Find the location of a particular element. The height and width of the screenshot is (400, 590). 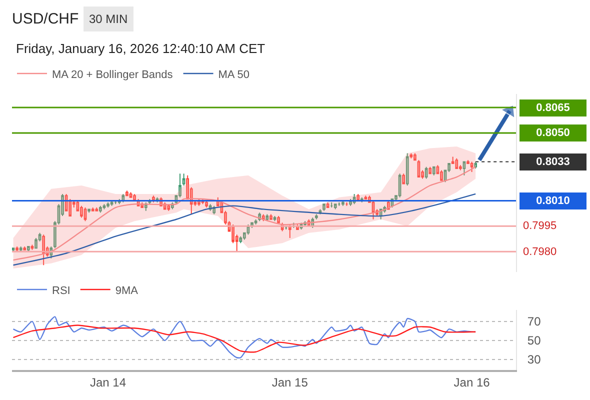

y-tick-label: 50 is located at coordinates (534, 341).